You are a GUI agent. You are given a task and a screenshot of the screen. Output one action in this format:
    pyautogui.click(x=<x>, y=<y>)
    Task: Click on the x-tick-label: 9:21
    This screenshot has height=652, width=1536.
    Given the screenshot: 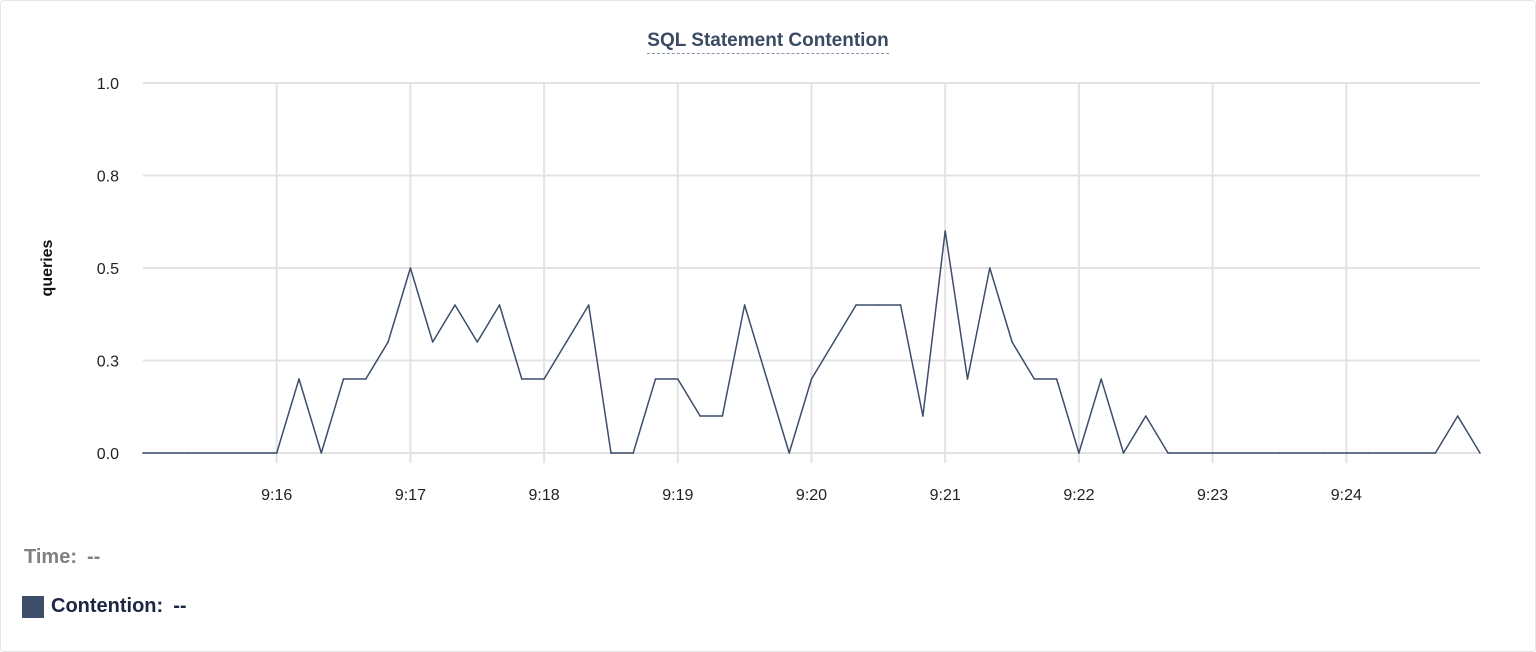 What is the action you would take?
    pyautogui.click(x=945, y=495)
    